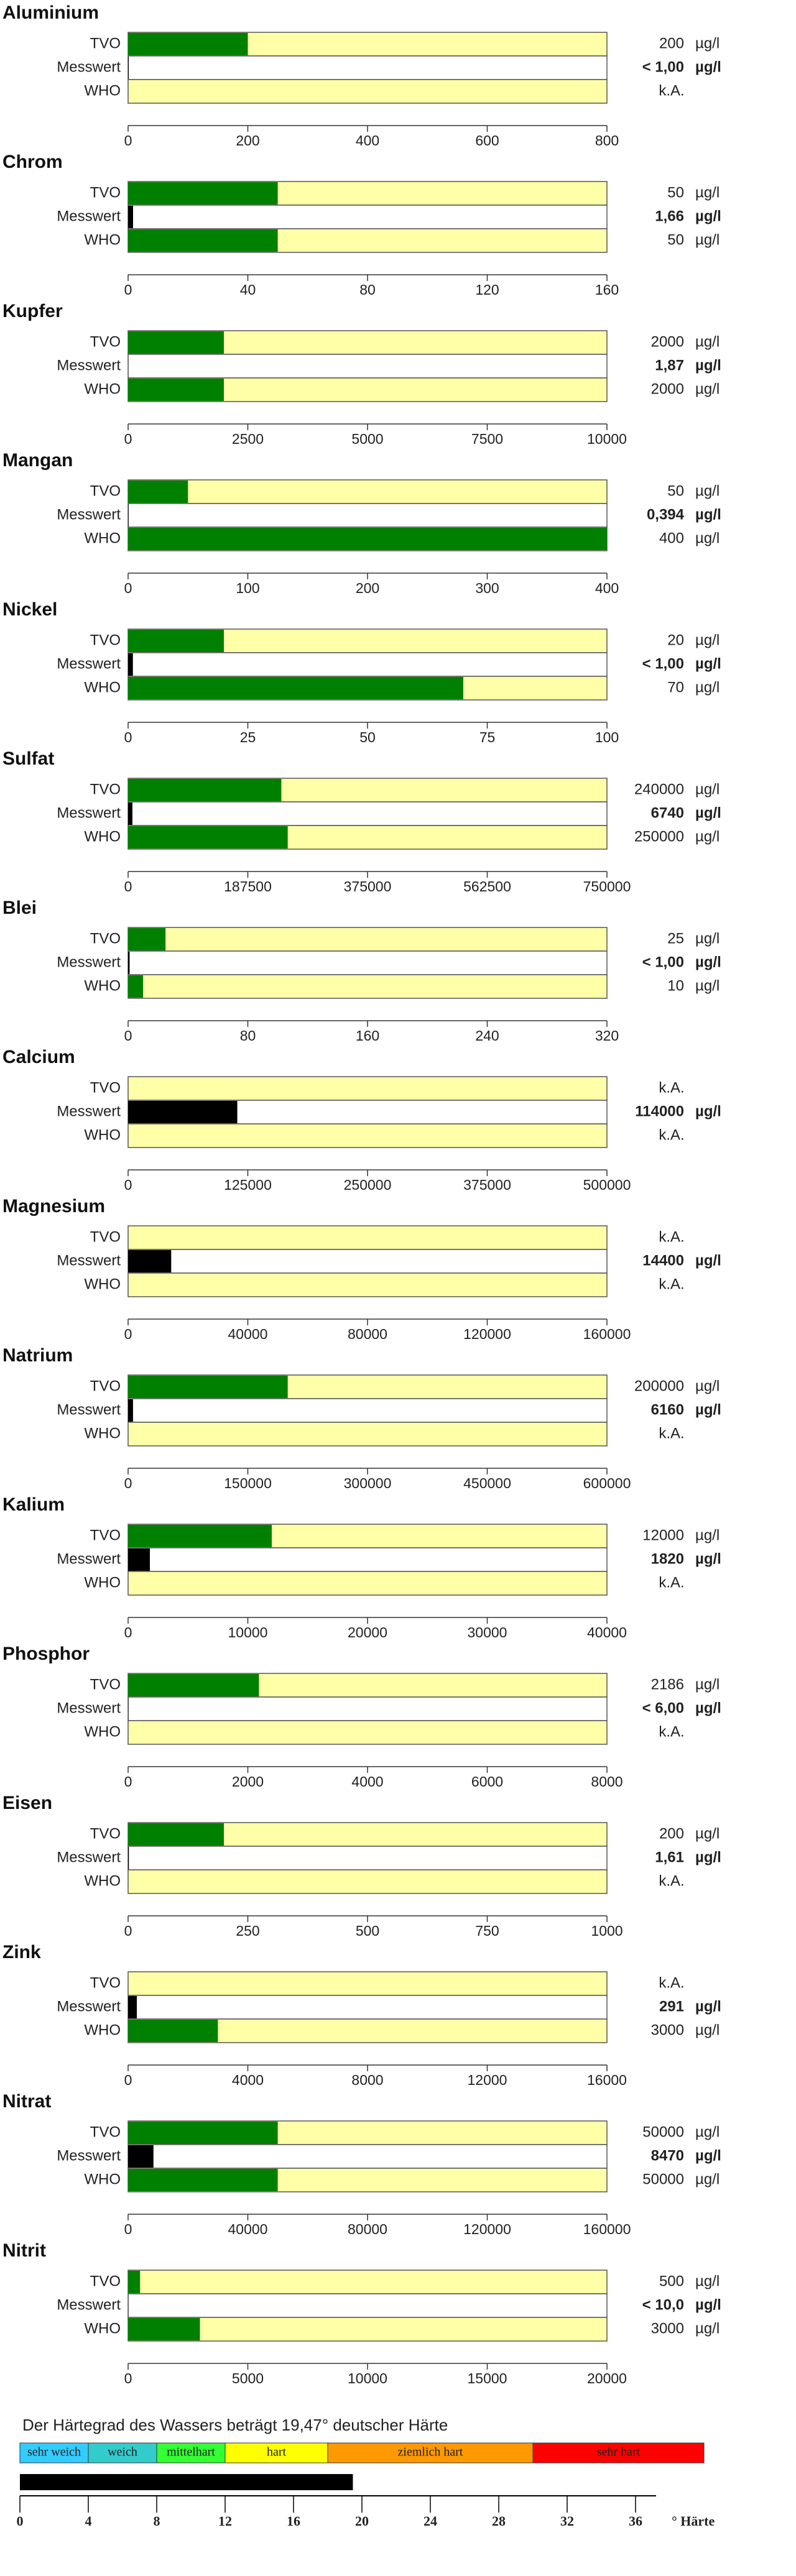 This screenshot has width=796, height=2576. I want to click on x-tick-label: 400, so click(607, 588).